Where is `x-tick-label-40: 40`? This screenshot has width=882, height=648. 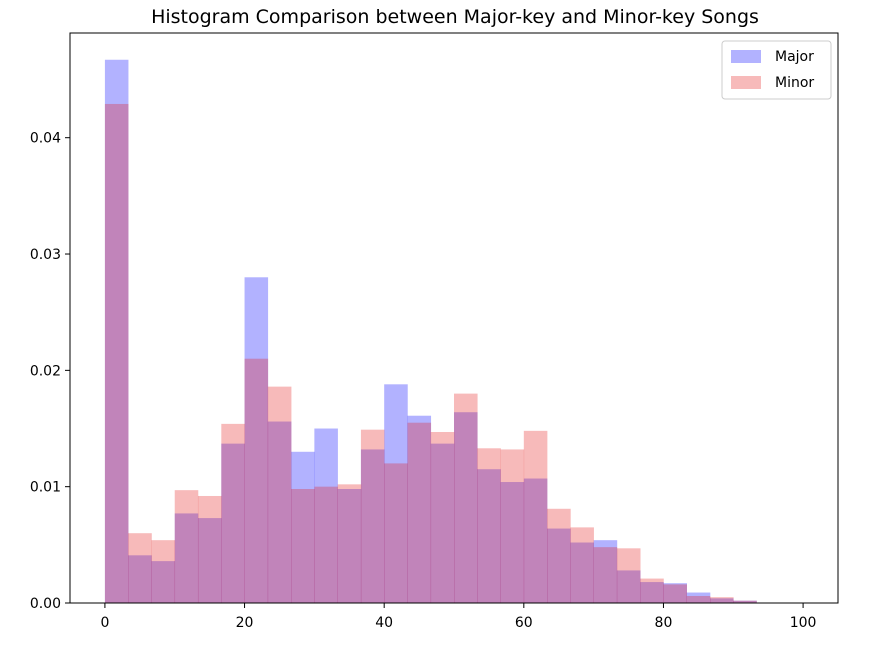 x-tick-label-40: 40 is located at coordinates (384, 623).